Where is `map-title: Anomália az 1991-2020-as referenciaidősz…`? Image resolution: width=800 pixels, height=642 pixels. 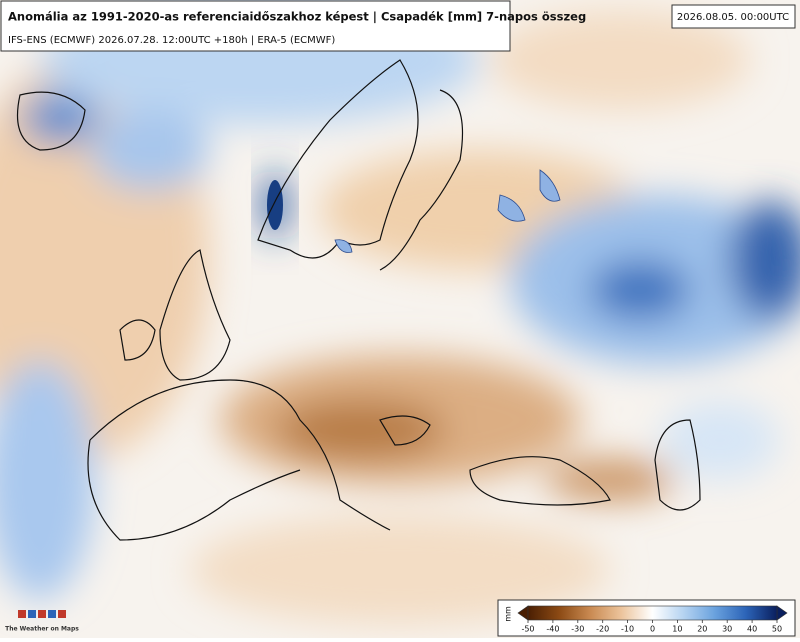
map-title: Anomália az 1991-2020-as referenciaidősz… is located at coordinates (297, 17).